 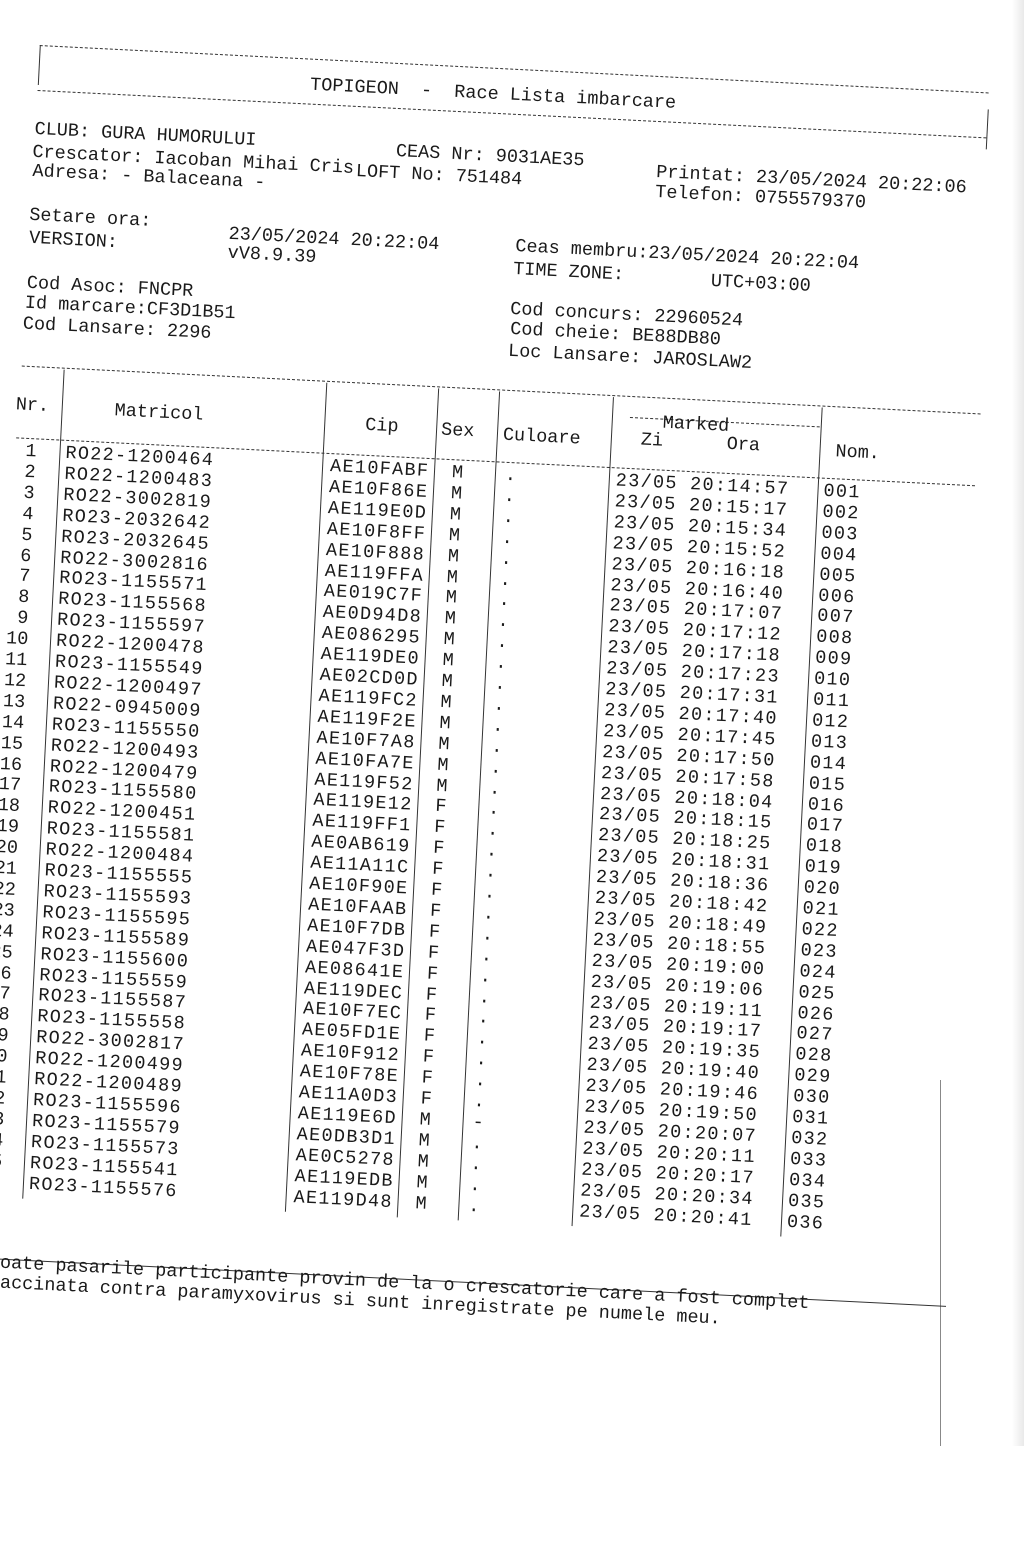 I want to click on col-matricol: Matricol, so click(x=159, y=413).